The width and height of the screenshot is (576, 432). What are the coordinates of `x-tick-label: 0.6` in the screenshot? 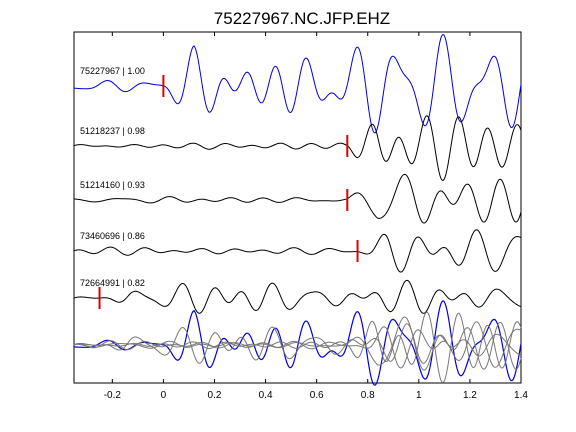 It's located at (317, 395).